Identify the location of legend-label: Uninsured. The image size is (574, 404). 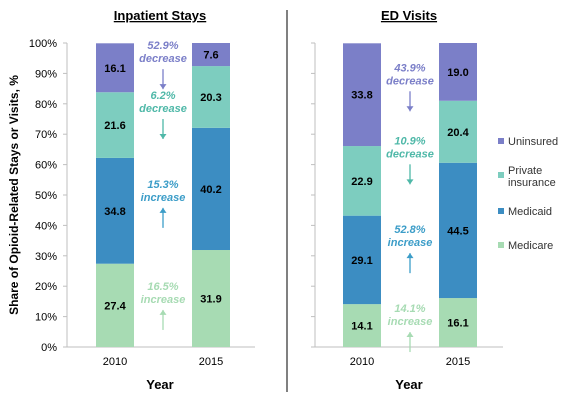
(533, 142).